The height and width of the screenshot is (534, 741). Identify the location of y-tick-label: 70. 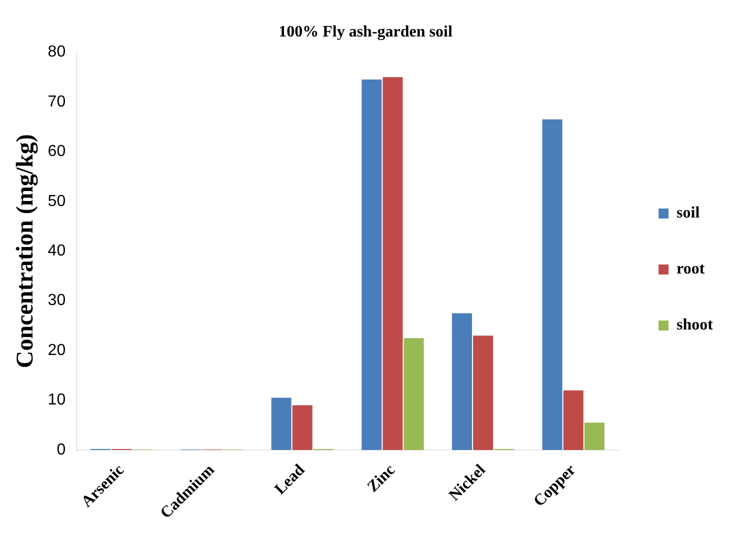
(57, 101).